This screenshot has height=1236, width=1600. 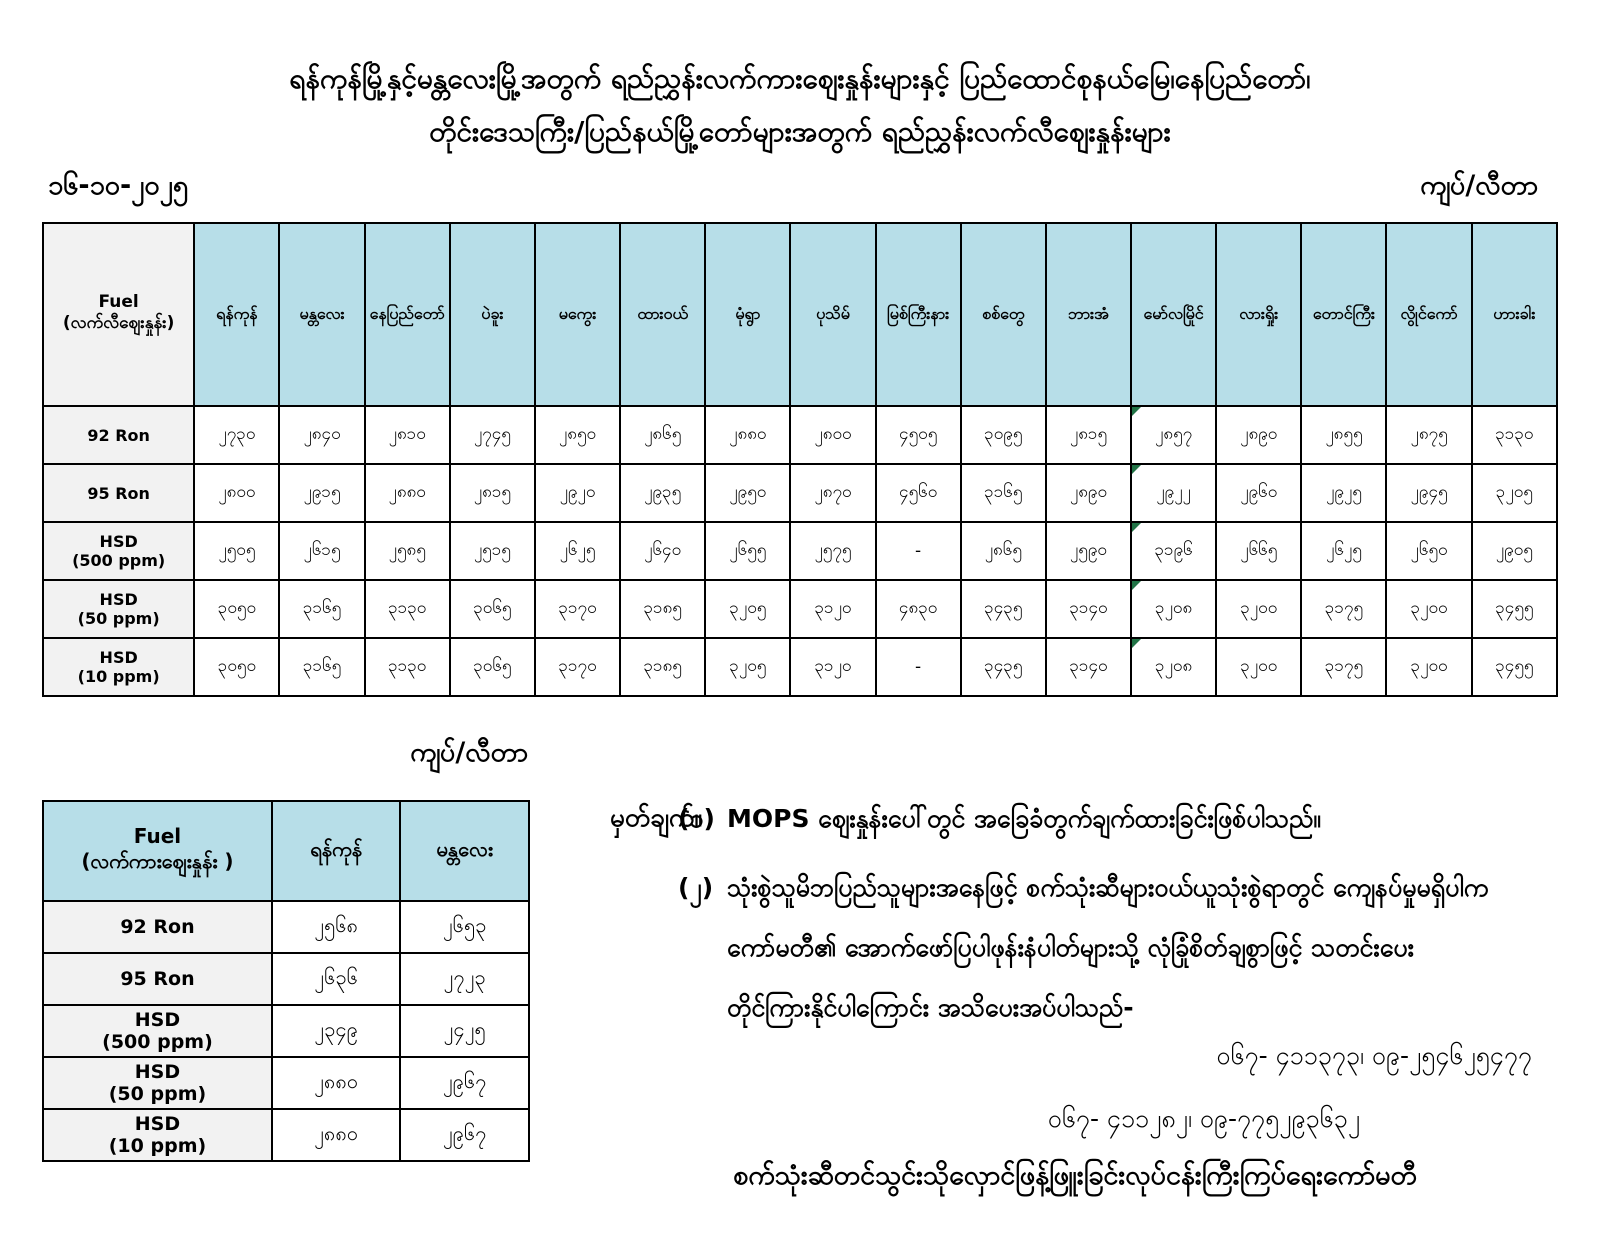 What do you see at coordinates (1088, 314) in the screenshot?
I see `city-header: ဘားအံ` at bounding box center [1088, 314].